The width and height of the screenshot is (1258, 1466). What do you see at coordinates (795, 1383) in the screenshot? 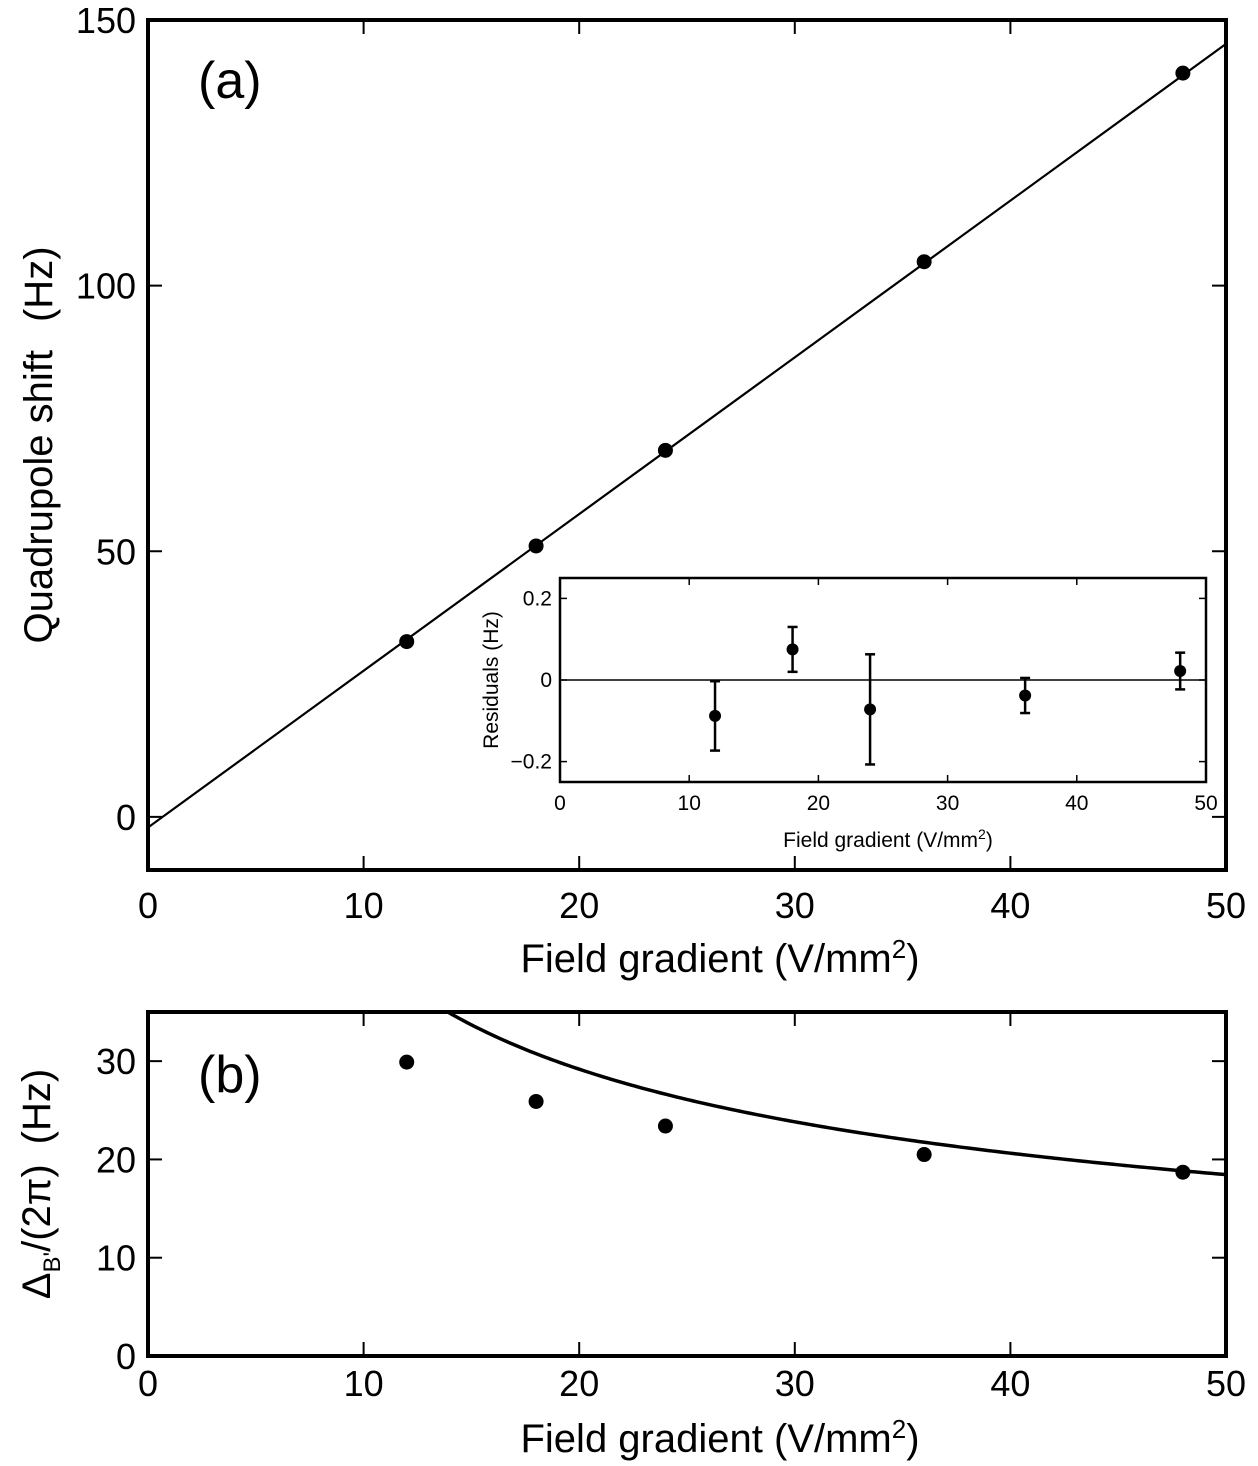
I see `panel-b-xtick-label: 30` at bounding box center [795, 1383].